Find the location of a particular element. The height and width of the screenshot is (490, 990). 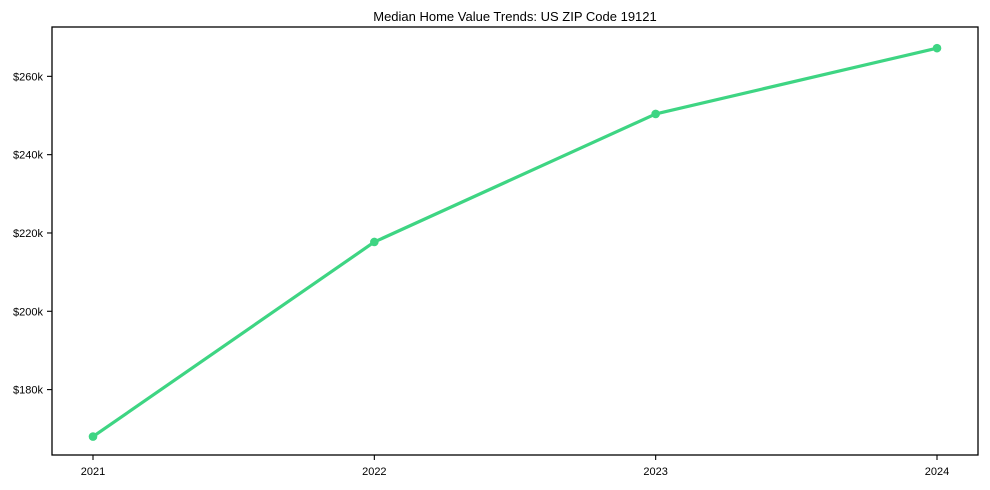

x-tick-label: 2021 is located at coordinates (93, 472).